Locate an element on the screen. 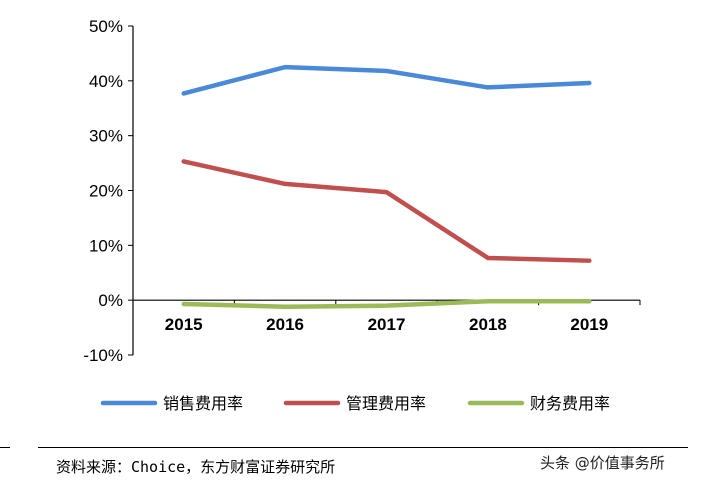 This screenshot has width=708, height=484. footer-divider is located at coordinates (363, 447).